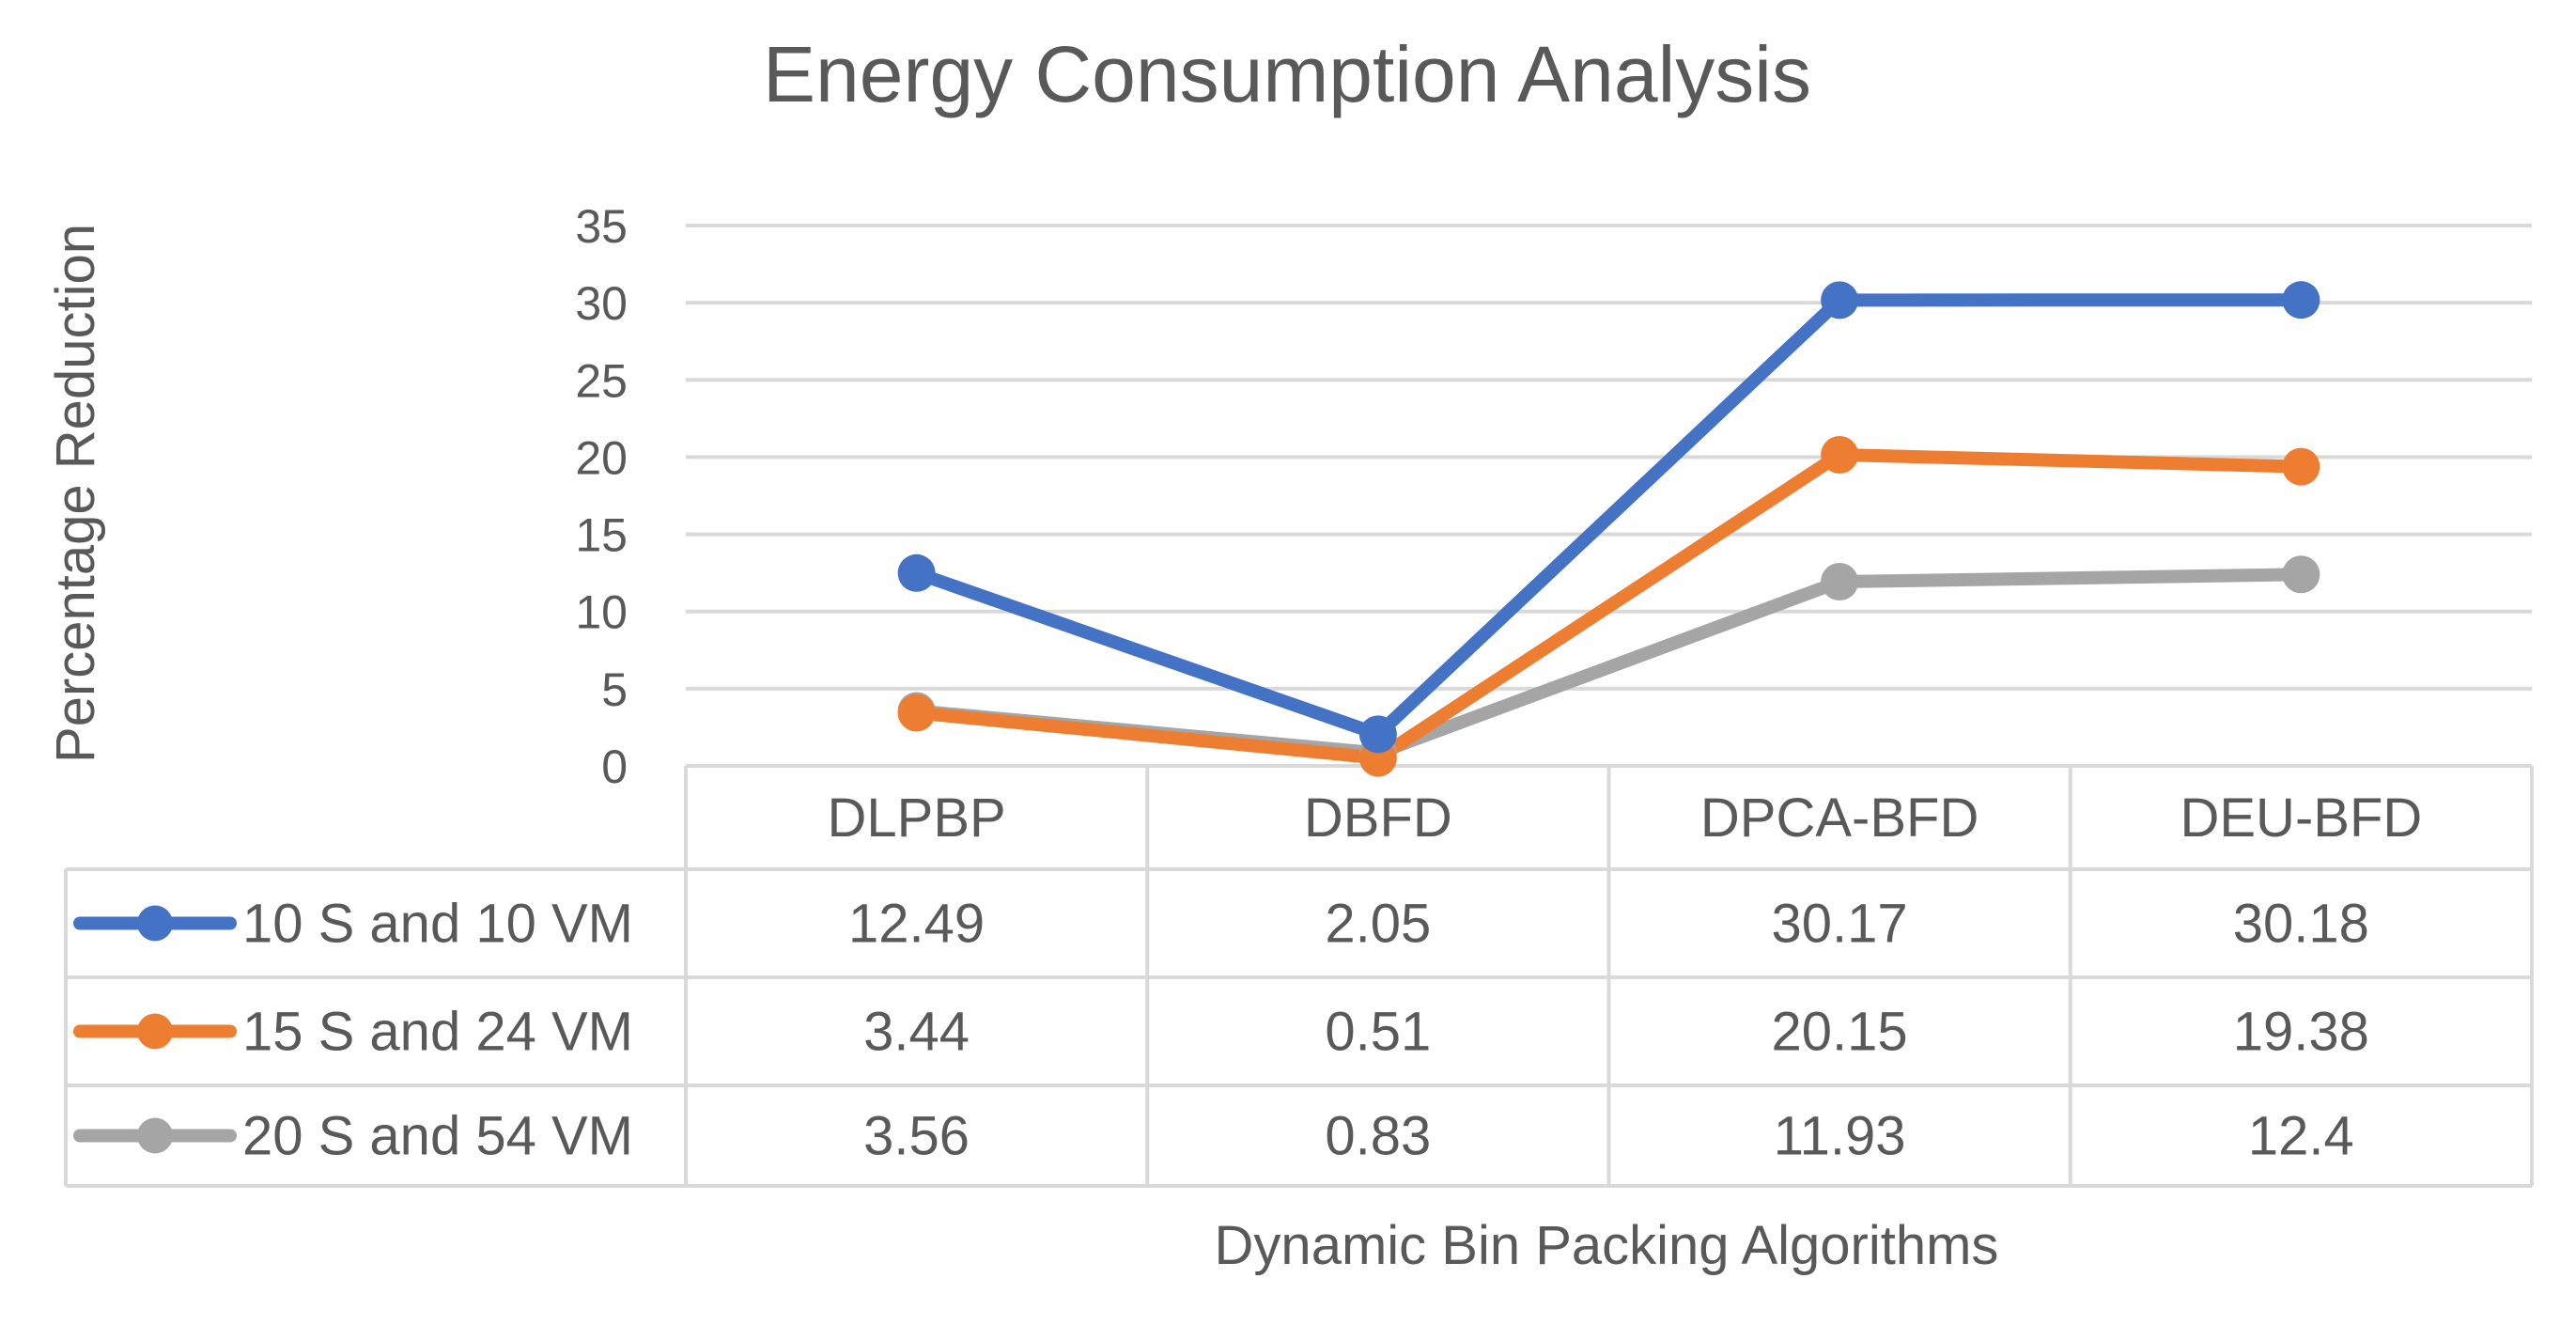  I want to click on legend-label: 15 S and 24 VM, so click(438, 1032).